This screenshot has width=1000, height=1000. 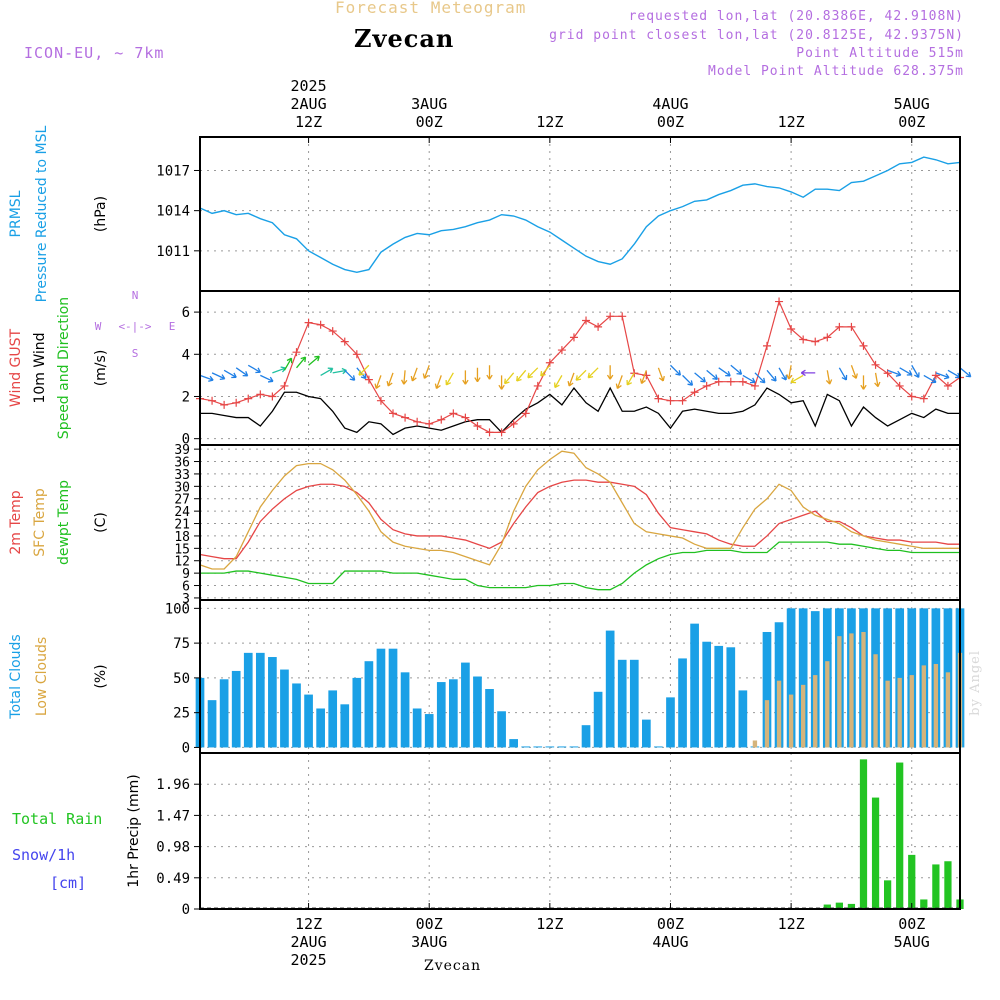 I want to click on pressure-line, so click(x=580, y=214).